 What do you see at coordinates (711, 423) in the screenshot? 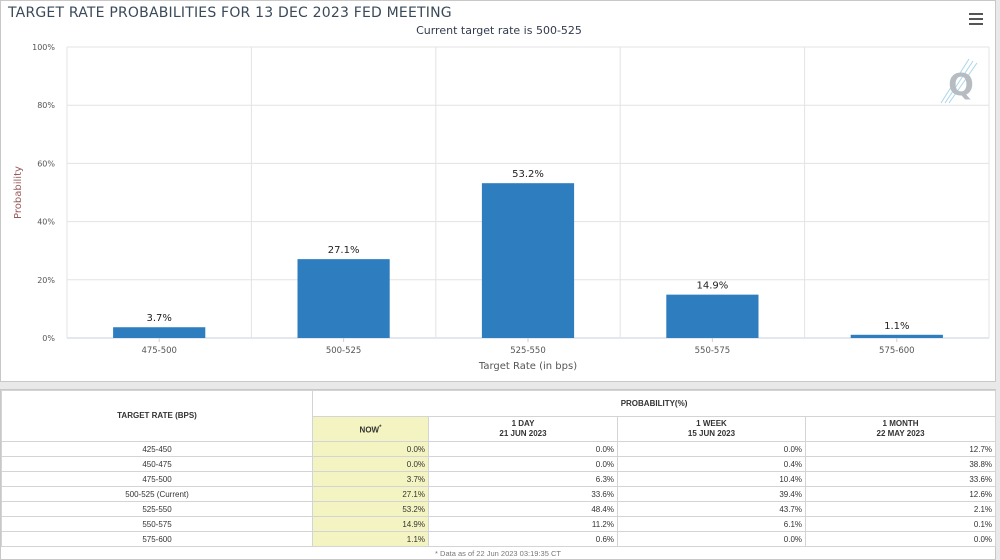
I see `column-header-1week-label: 1 WEEK` at bounding box center [711, 423].